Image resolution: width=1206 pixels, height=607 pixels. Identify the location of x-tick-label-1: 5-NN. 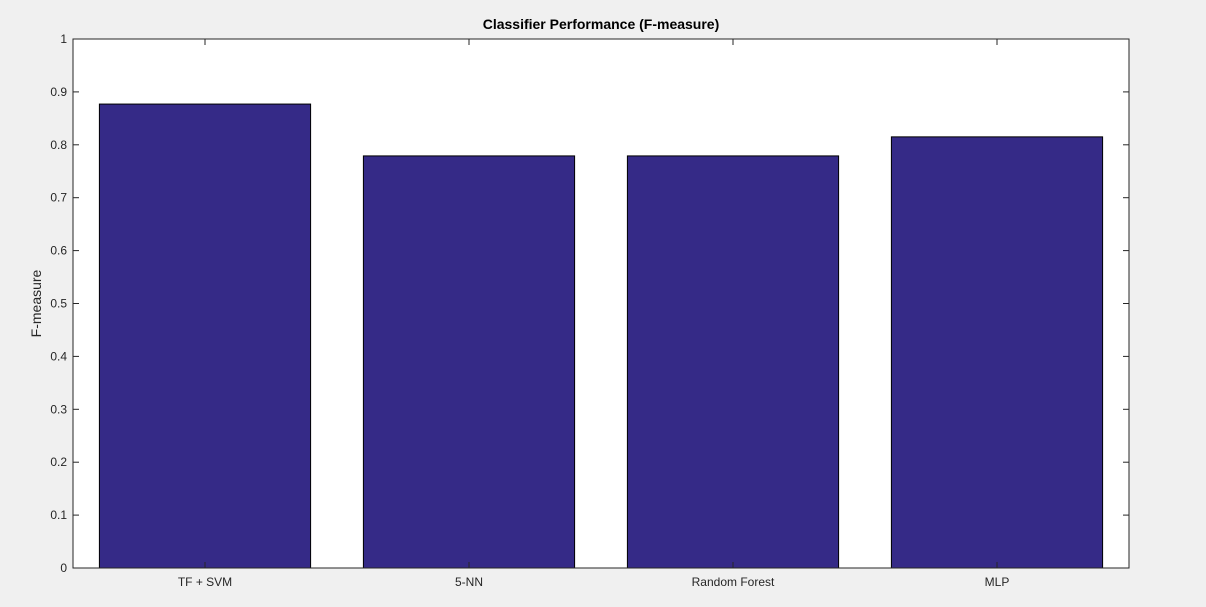
(469, 582).